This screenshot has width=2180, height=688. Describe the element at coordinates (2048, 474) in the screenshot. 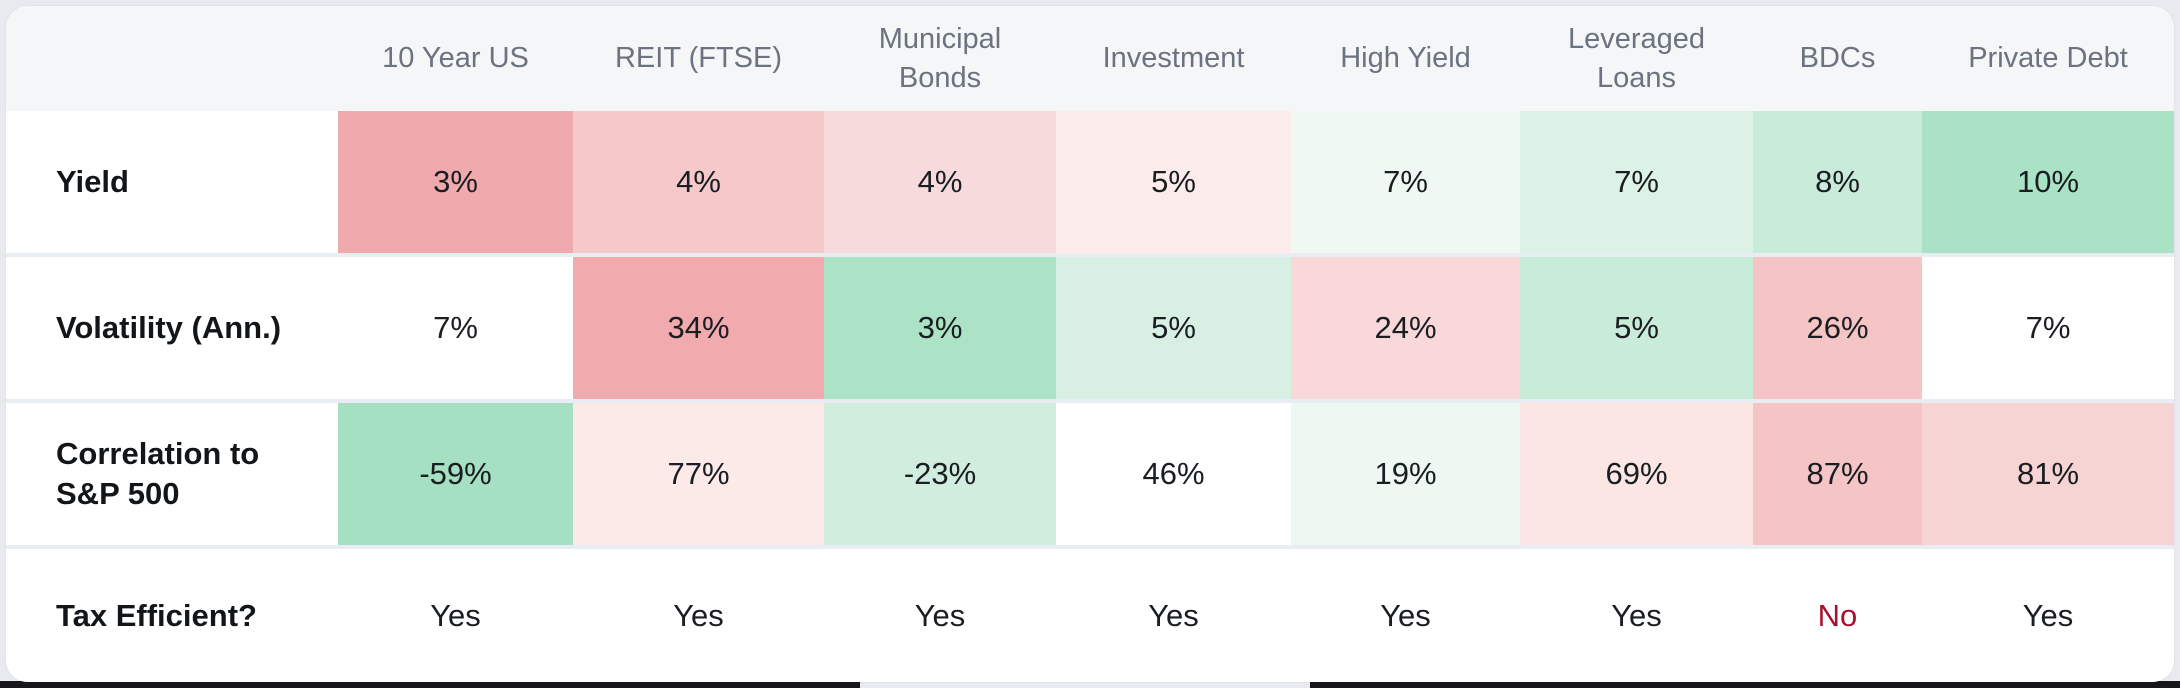

I see `cell-correlation-private-debt: 81%` at that location.